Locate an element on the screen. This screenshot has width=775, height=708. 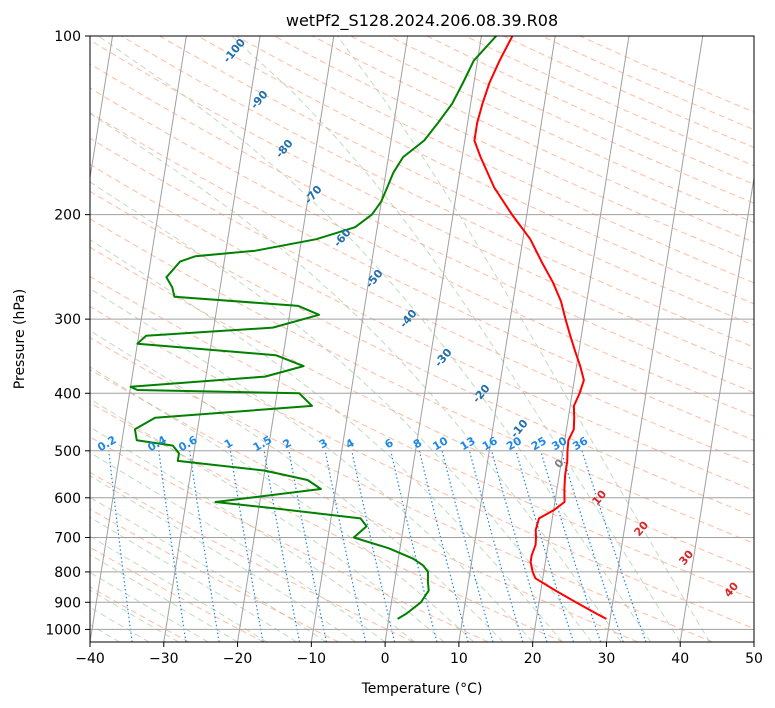
mixing-ratio-label: 8 is located at coordinates (417, 443).